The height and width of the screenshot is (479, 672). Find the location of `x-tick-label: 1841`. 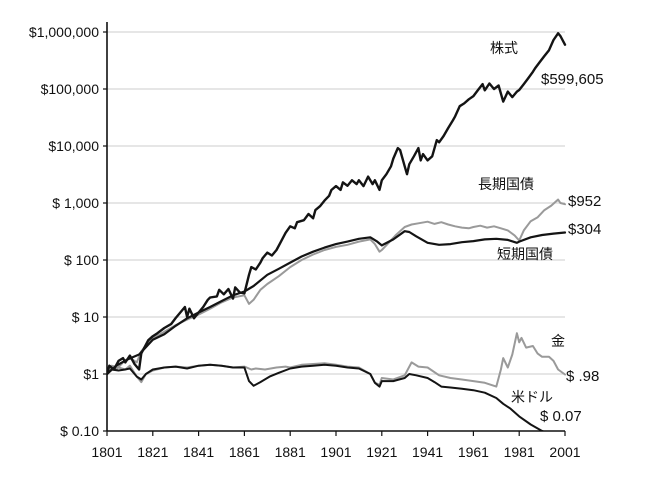

x-tick-label: 1841 is located at coordinates (198, 452).